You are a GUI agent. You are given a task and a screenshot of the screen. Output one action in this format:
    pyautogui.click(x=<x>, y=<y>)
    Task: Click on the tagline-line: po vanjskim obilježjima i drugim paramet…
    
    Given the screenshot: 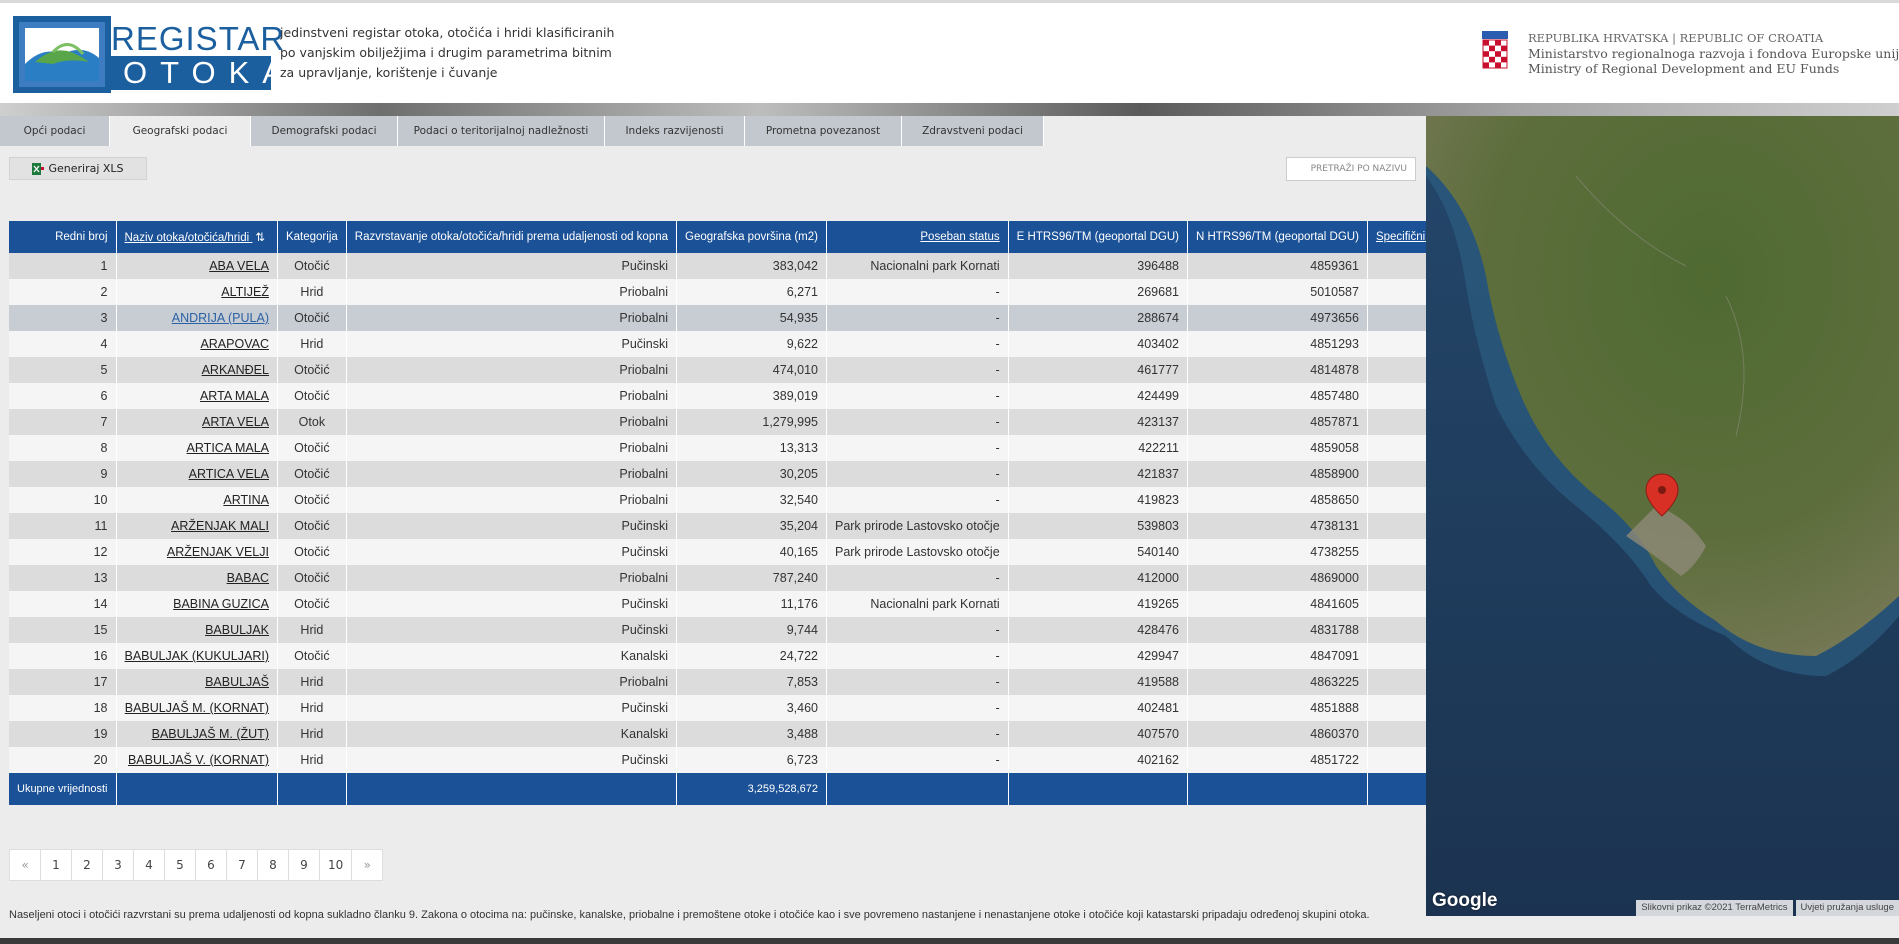 What is the action you would take?
    pyautogui.click(x=446, y=52)
    